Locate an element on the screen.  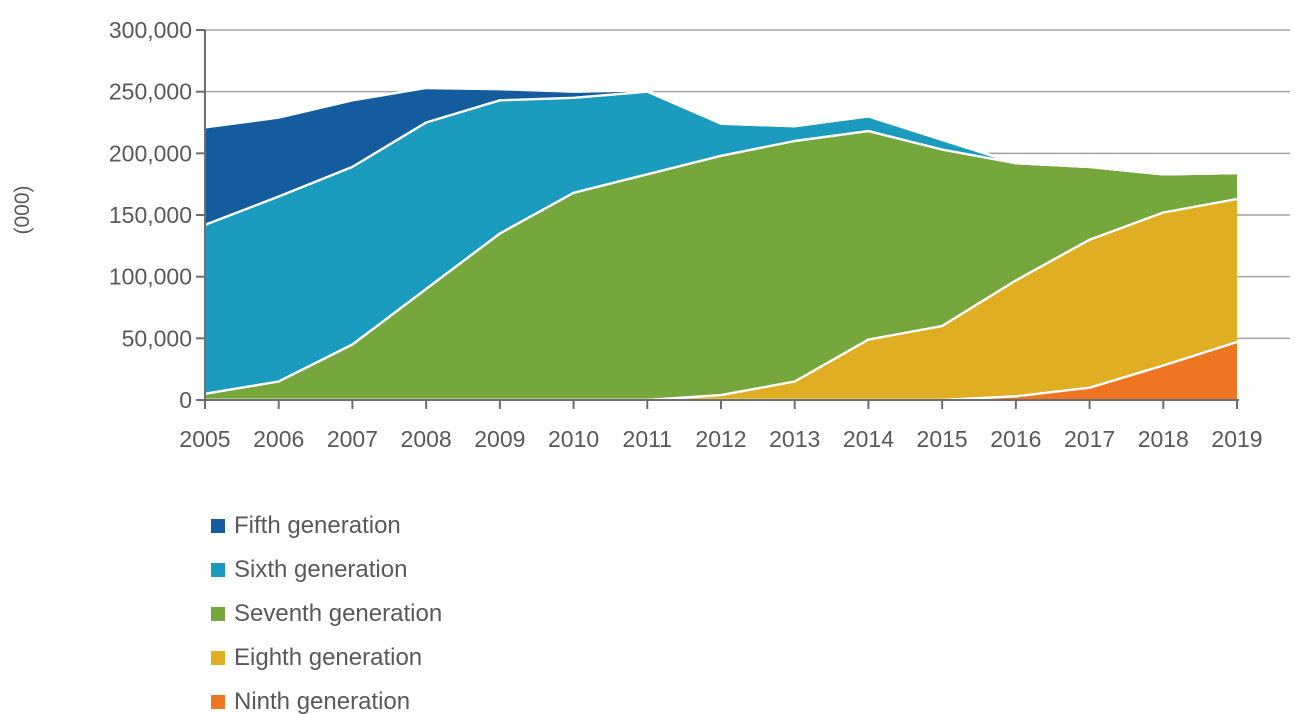
legend-label: Fifth generation is located at coordinates (317, 525).